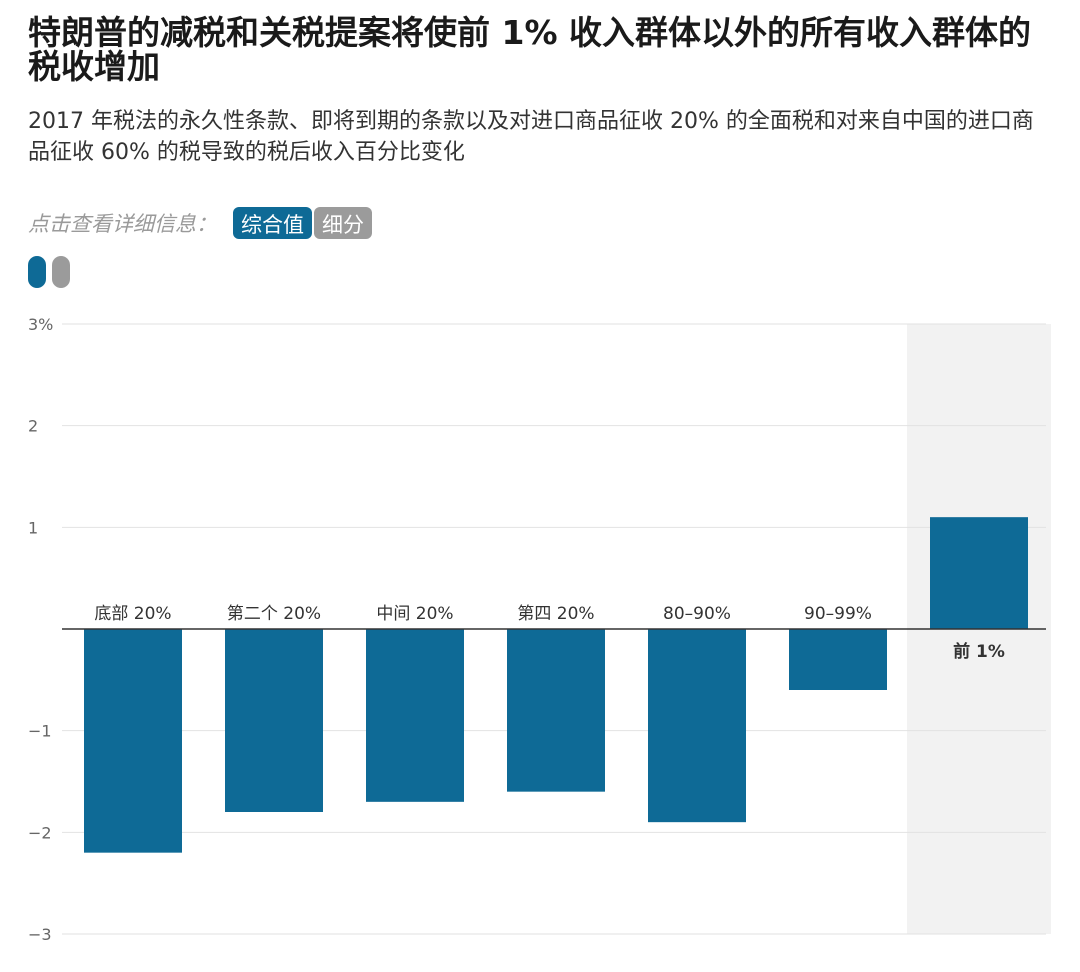 The height and width of the screenshot is (972, 1080). I want to click on category-label: 前 1%, so click(979, 651).